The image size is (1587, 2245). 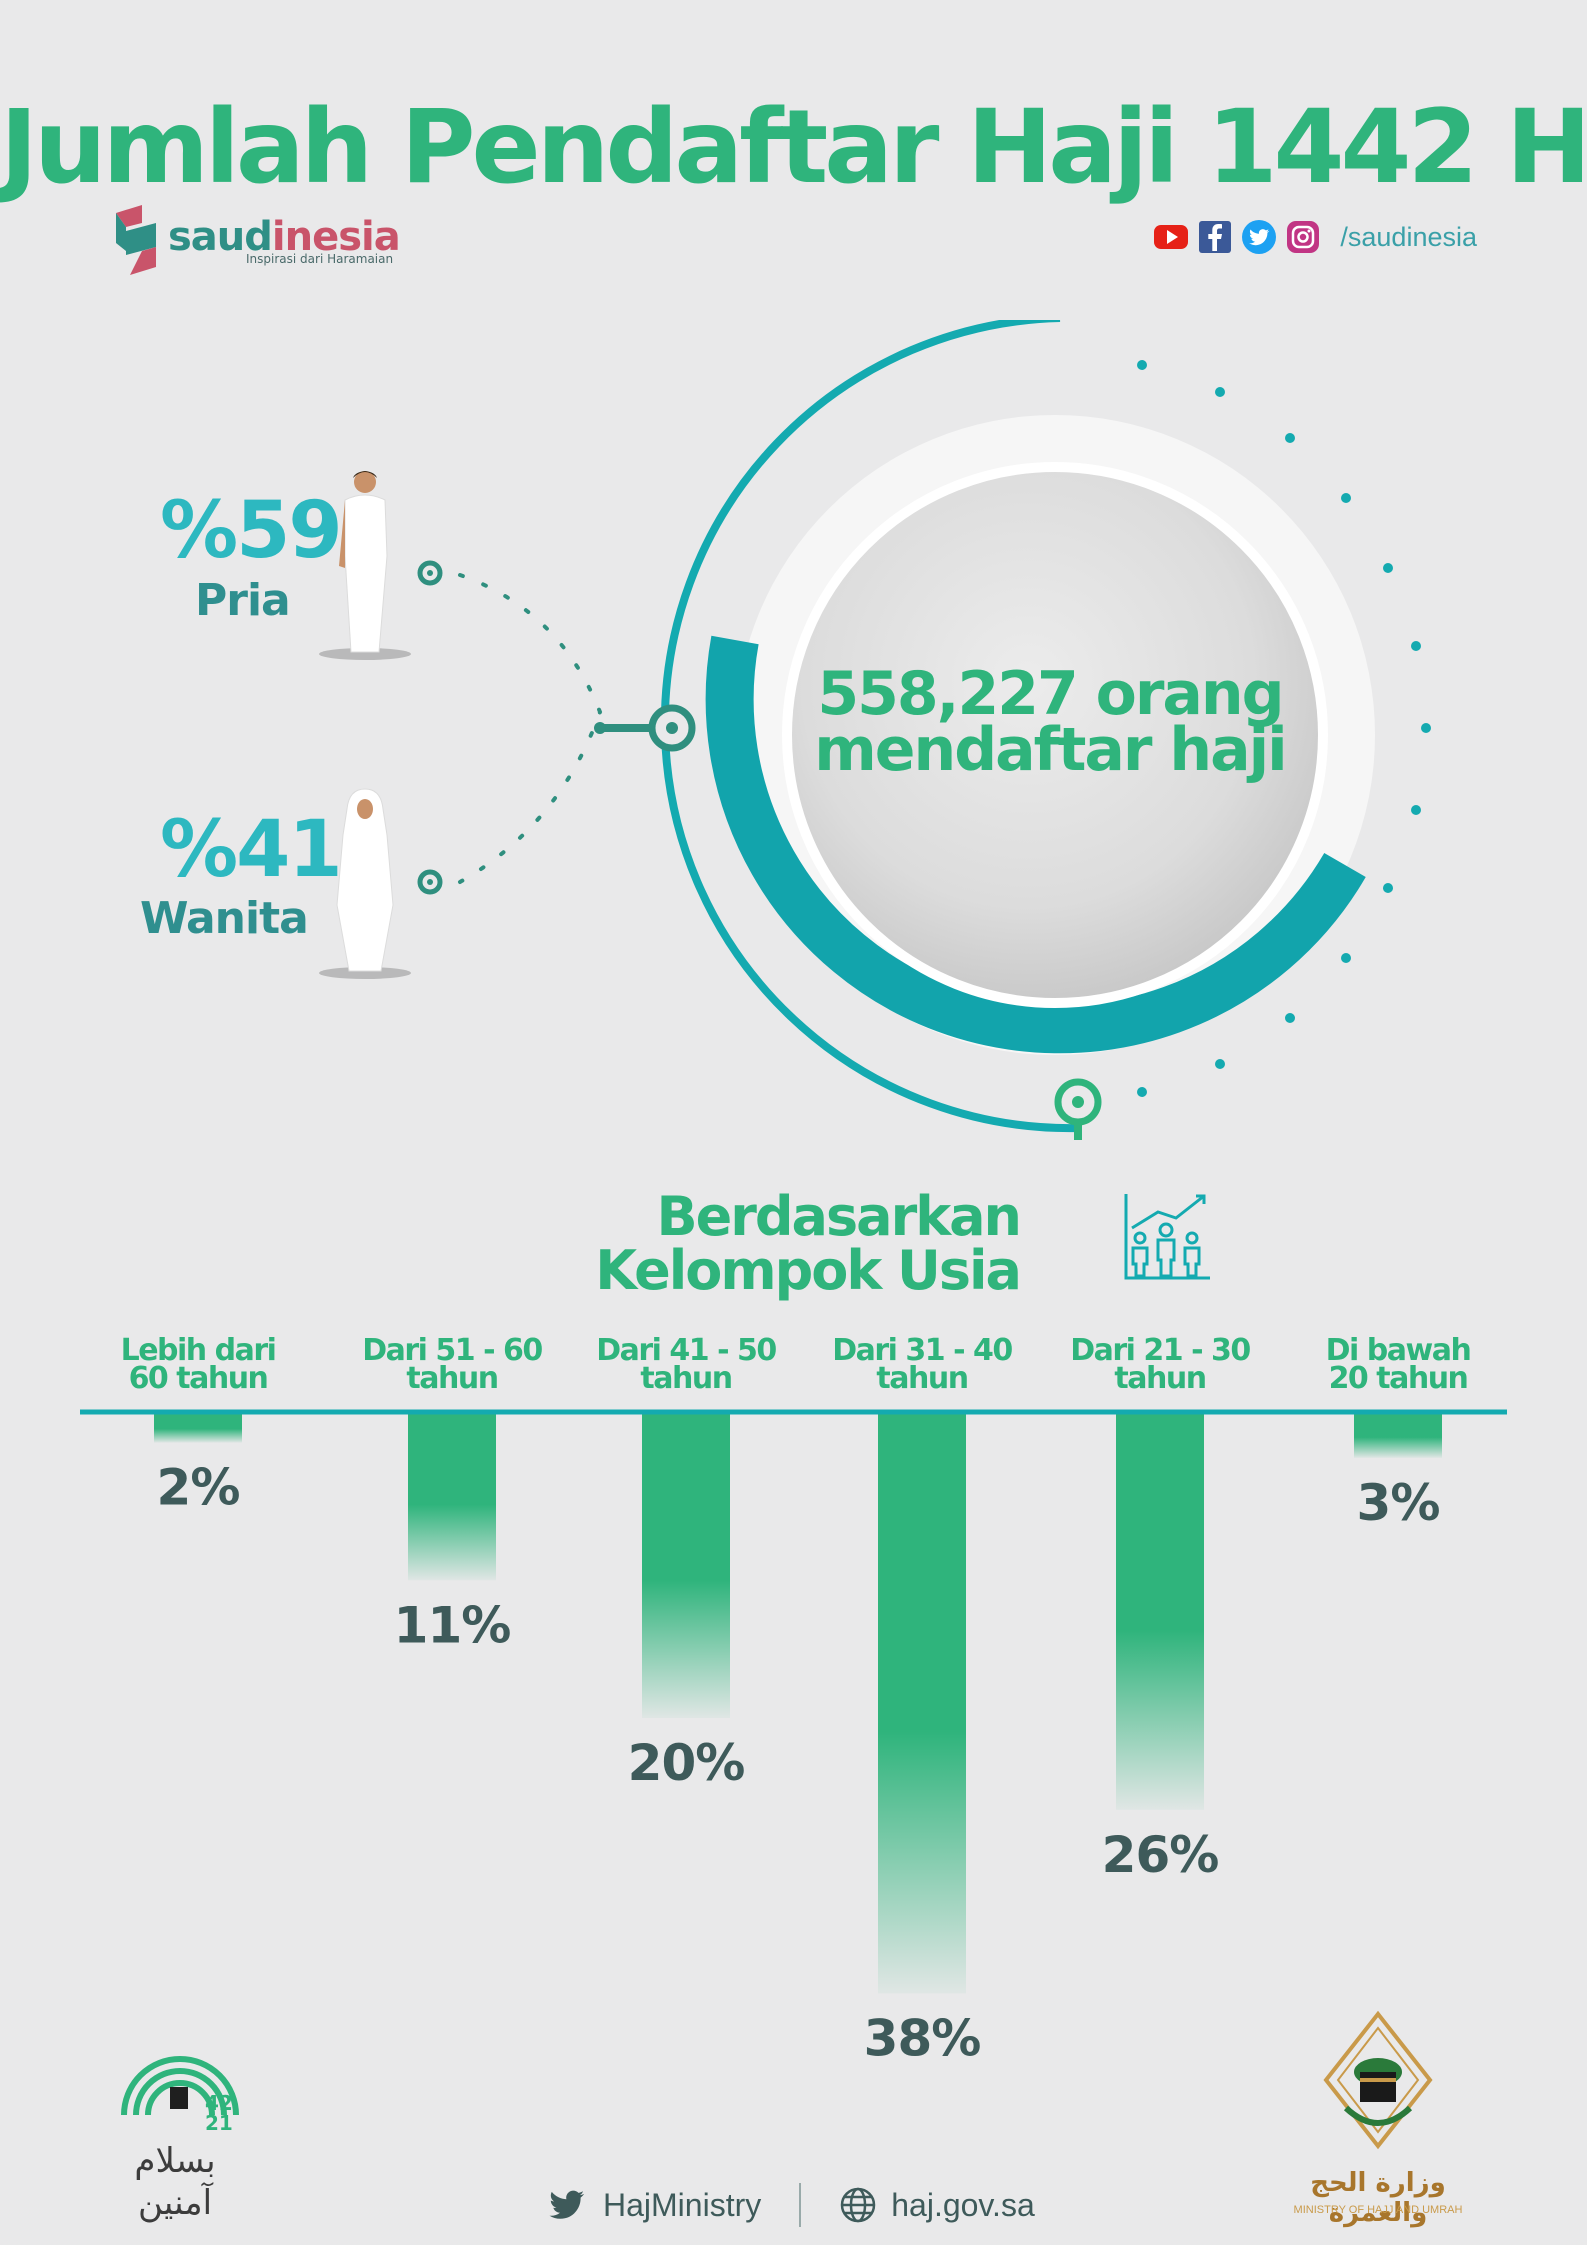 What do you see at coordinates (800, 2205) in the screenshot?
I see `footer-divider` at bounding box center [800, 2205].